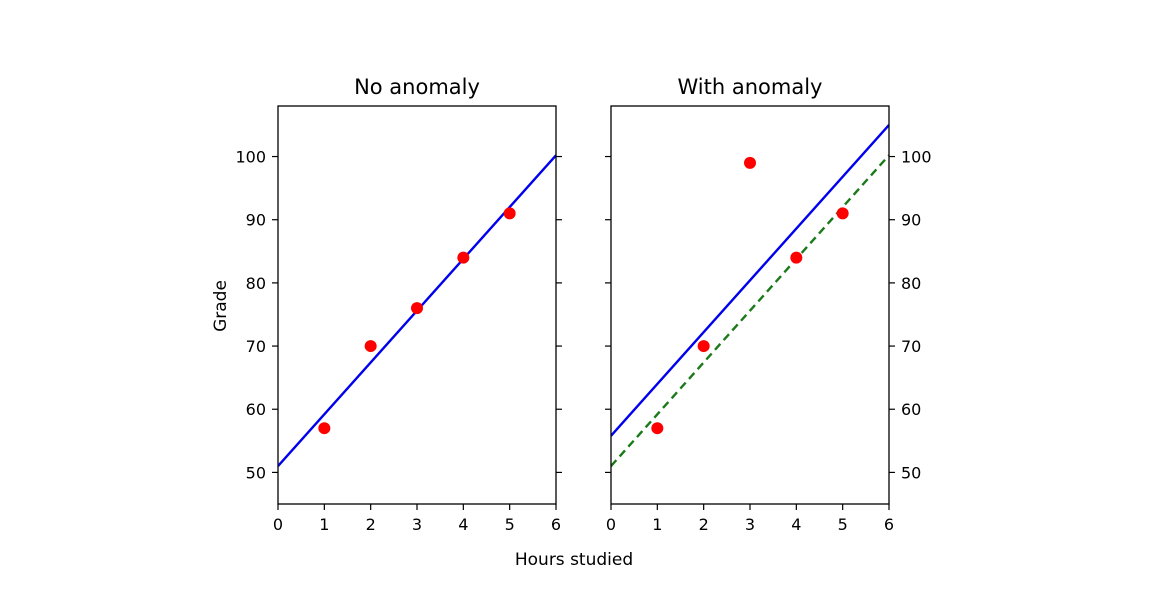 This screenshot has width=1174, height=605. Describe the element at coordinates (417, 87) in the screenshot. I see `panel-title: No anomaly` at that location.